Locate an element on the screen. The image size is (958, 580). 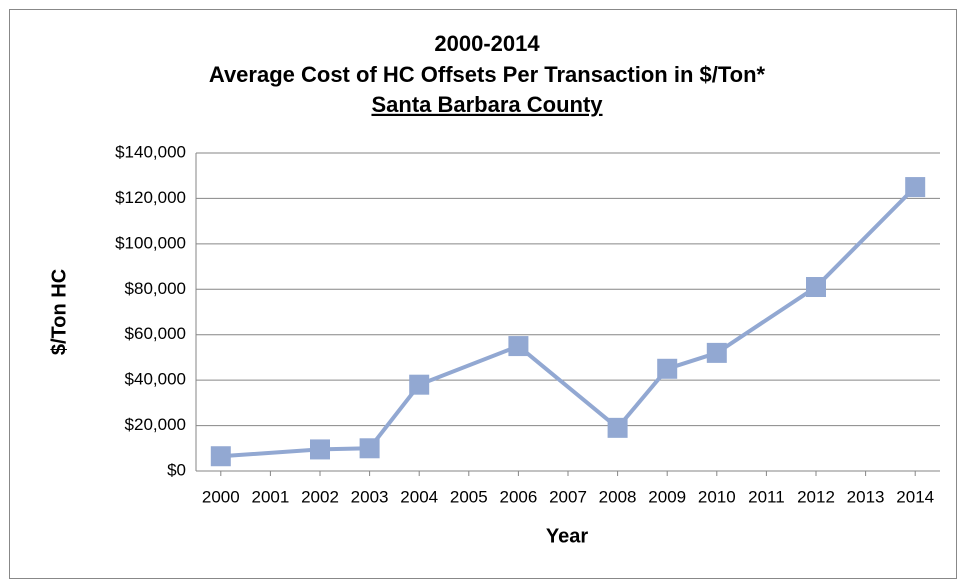
x-tick-label: 2002 is located at coordinates (320, 496).